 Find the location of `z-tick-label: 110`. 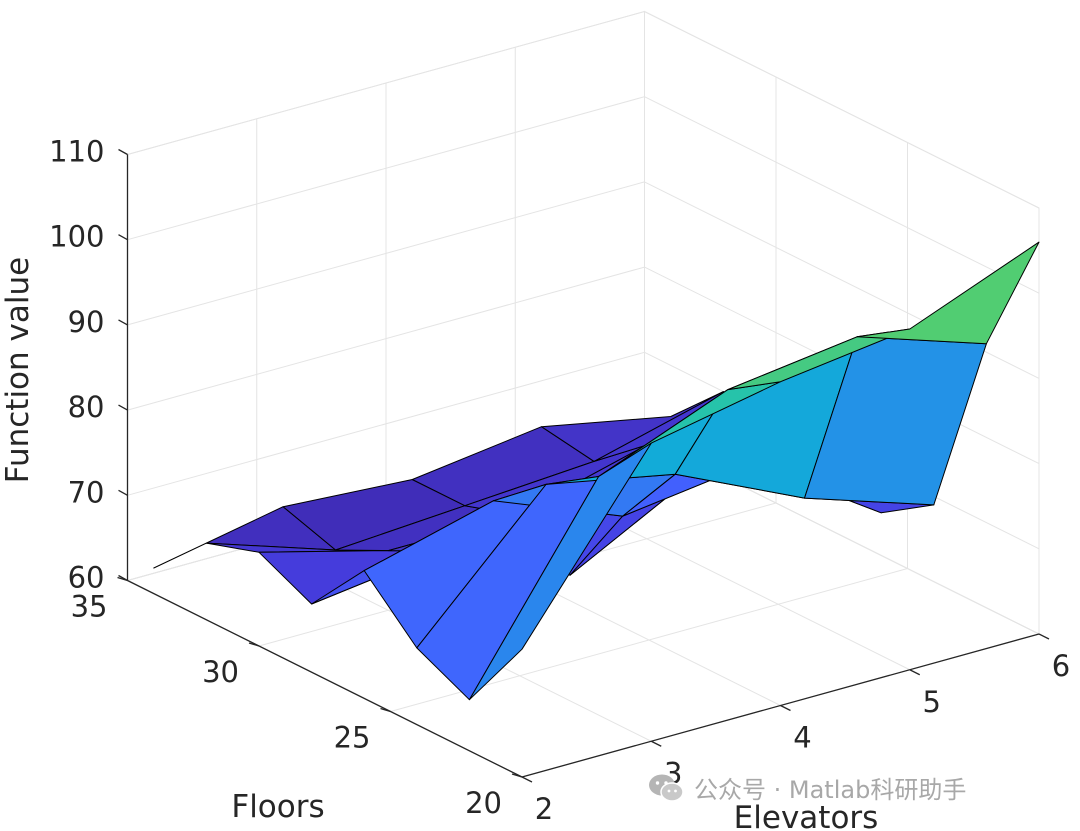

z-tick-label: 110 is located at coordinates (76, 152).